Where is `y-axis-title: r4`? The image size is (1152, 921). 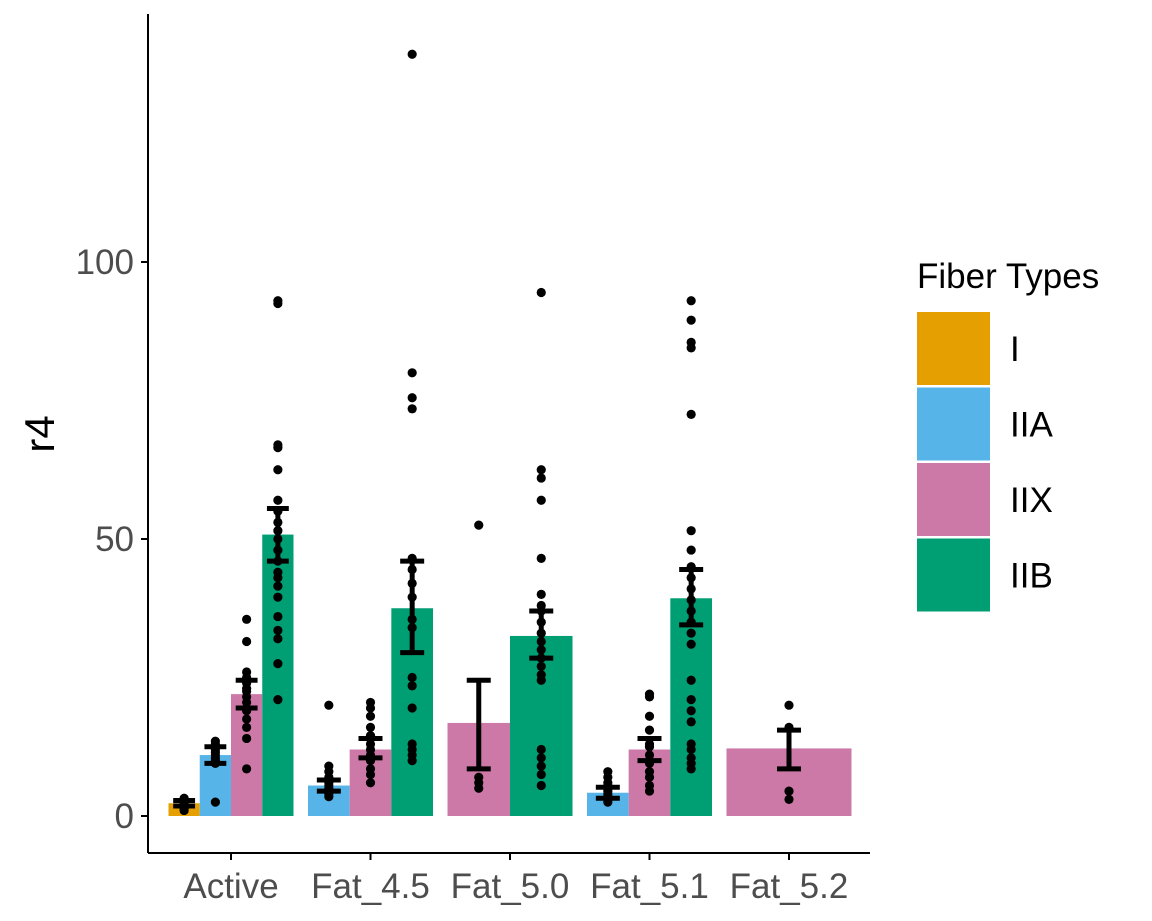 y-axis-title: r4 is located at coordinates (39, 433).